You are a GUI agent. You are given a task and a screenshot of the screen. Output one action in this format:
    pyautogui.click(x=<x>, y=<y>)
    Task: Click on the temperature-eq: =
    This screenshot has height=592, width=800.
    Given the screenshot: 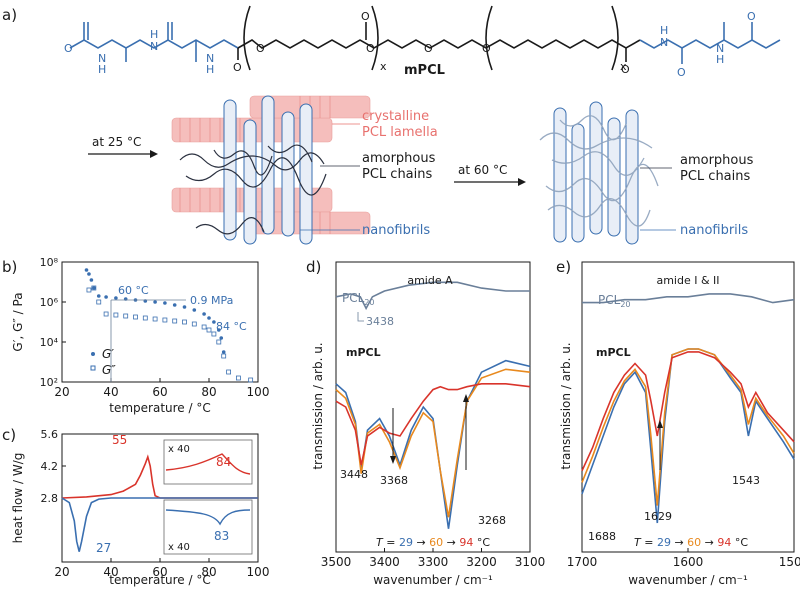 What is the action you would take?
    pyautogui.click(x=649, y=542)
    